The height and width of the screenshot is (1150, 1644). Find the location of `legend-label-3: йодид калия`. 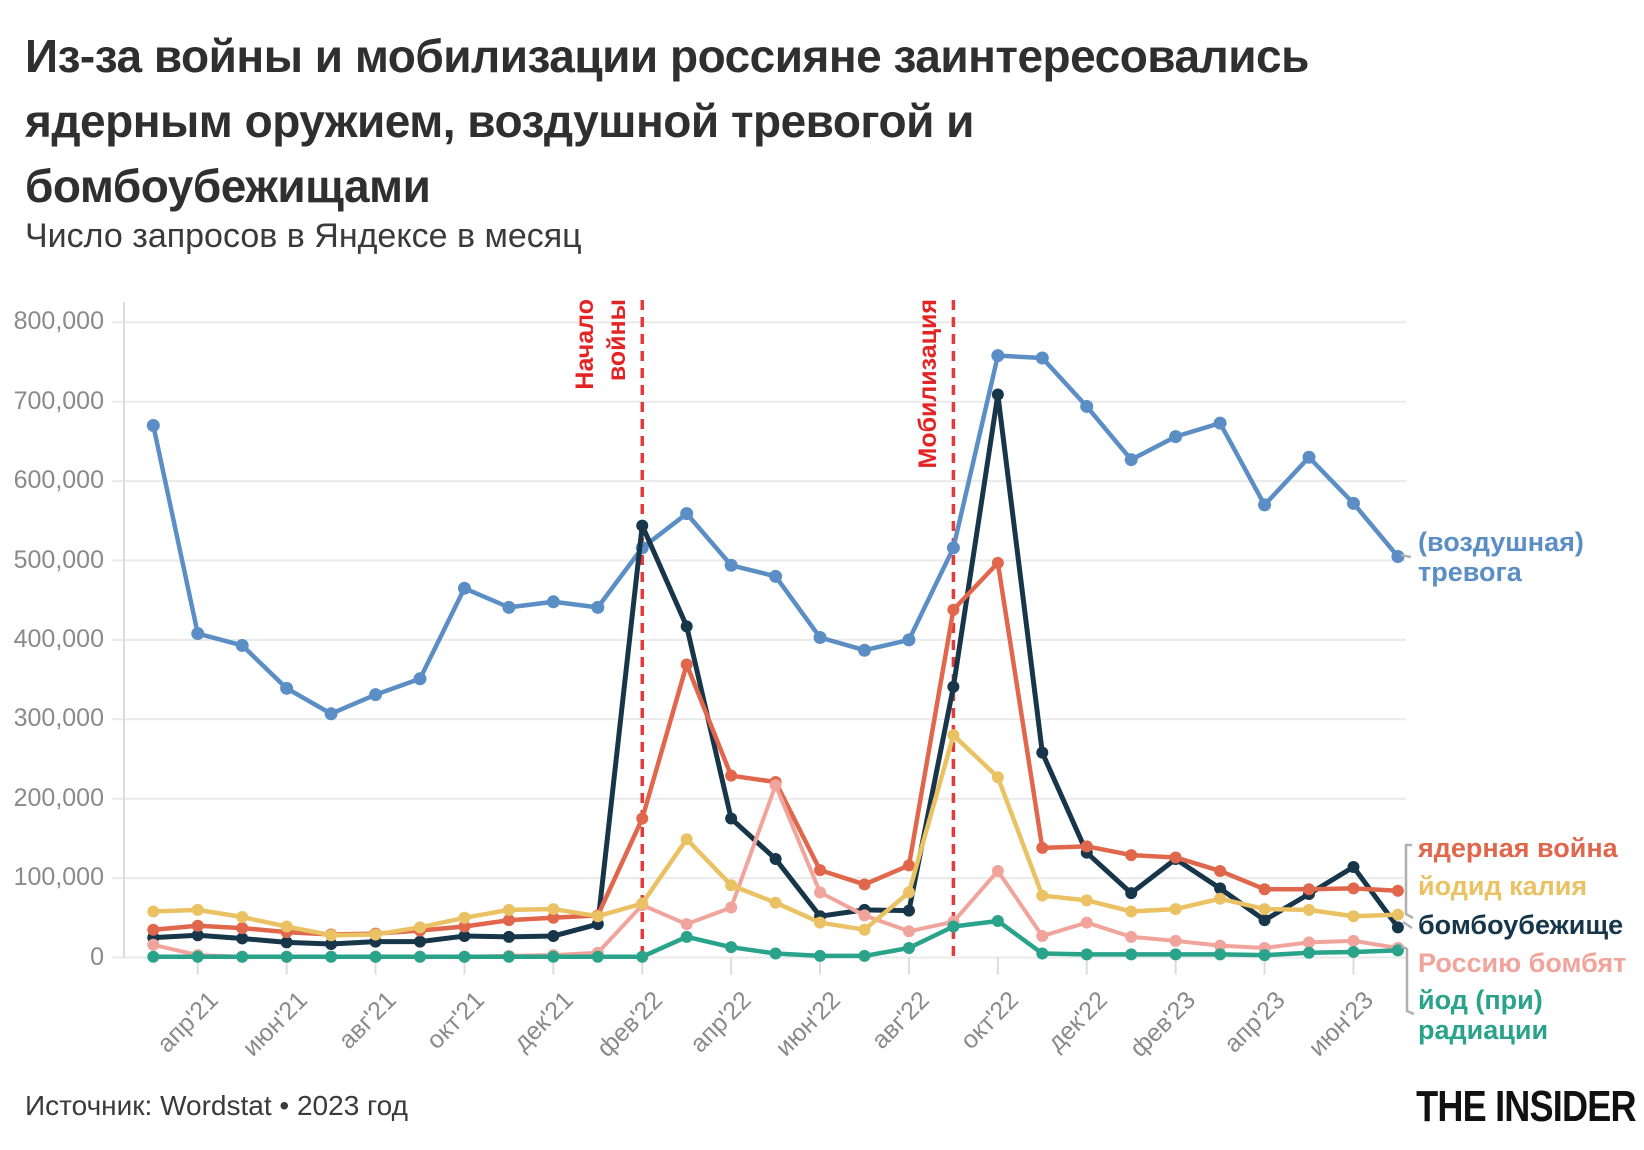

legend-label-3: йодид калия is located at coordinates (1503, 886).